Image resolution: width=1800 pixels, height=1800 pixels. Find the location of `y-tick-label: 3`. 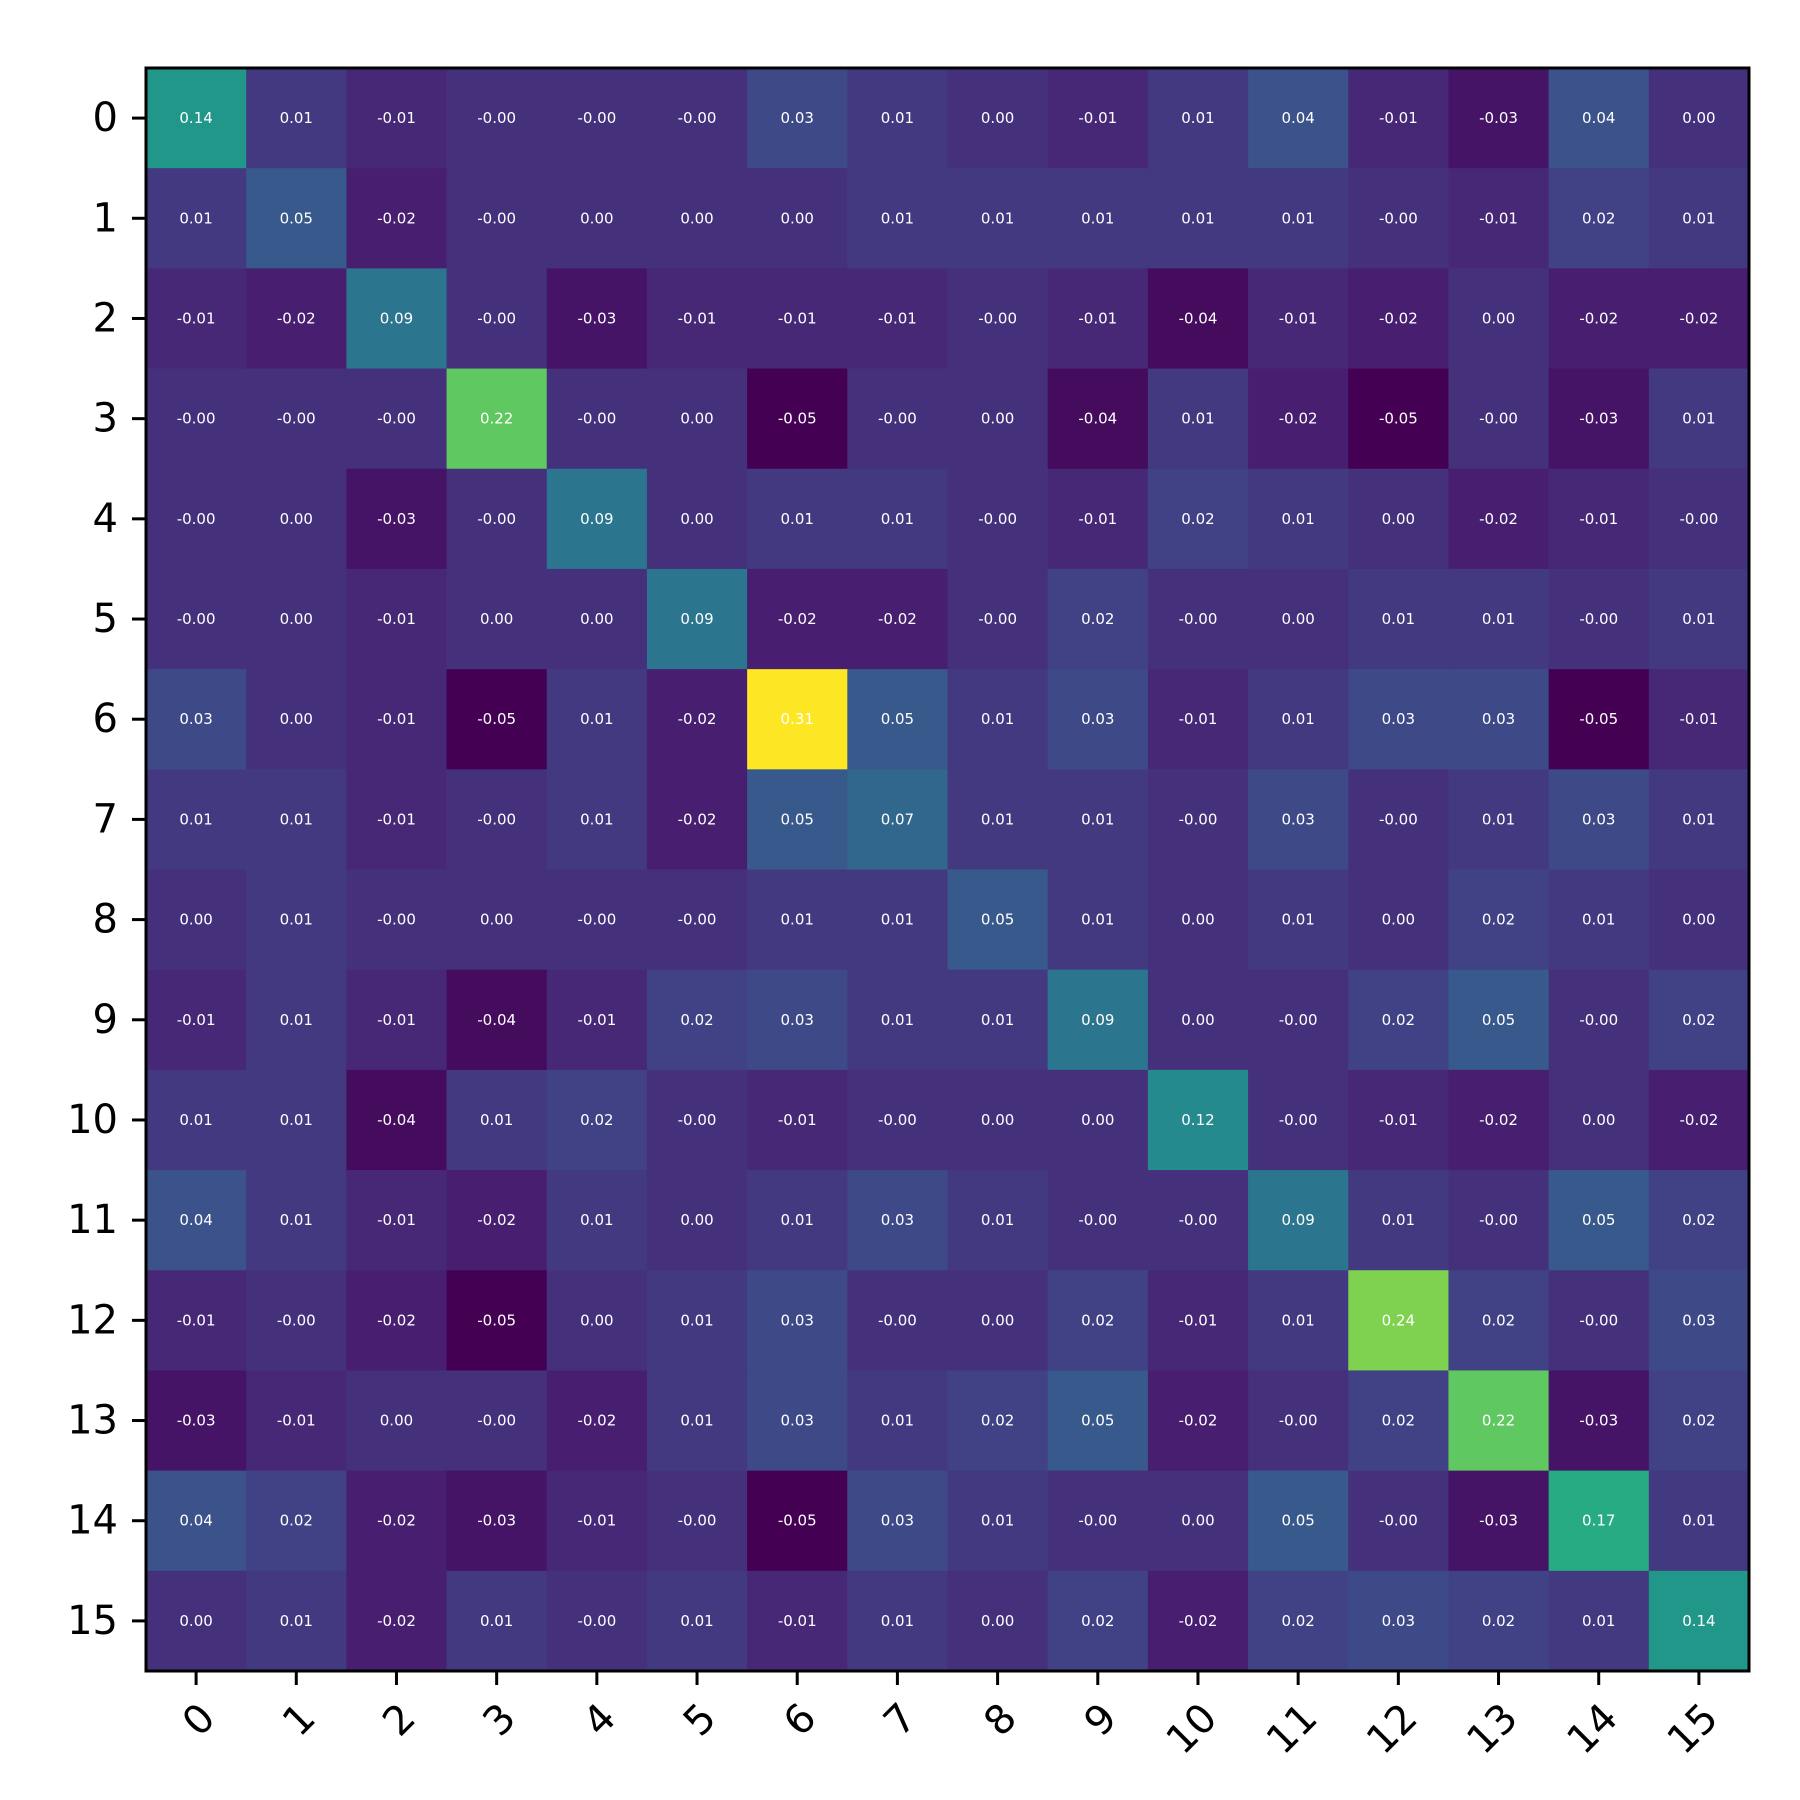

y-tick-label: 3 is located at coordinates (105, 419).